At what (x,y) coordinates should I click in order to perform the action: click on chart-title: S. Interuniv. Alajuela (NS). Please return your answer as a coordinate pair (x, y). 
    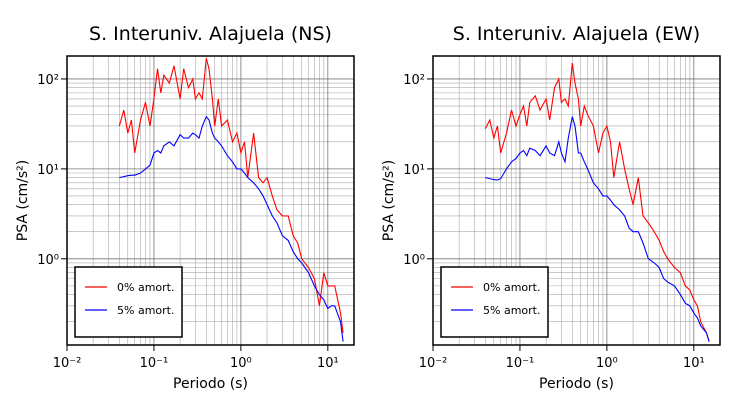
    Looking at the image, I should click on (210, 34).